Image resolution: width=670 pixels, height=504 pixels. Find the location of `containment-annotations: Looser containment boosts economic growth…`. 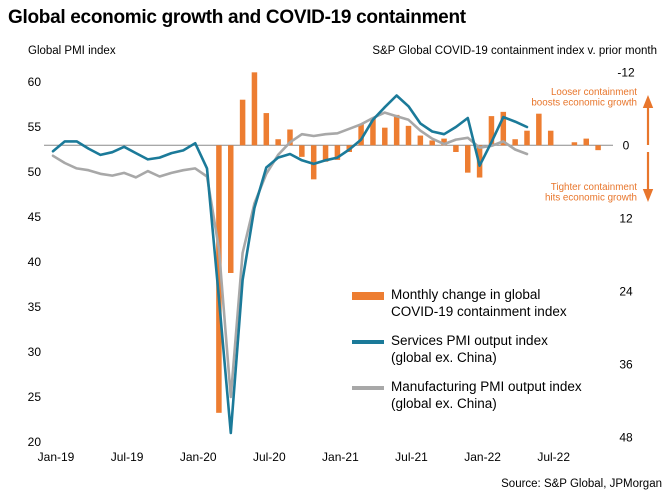

containment-annotations: Looser containment boosts economic growth… is located at coordinates (592, 145).